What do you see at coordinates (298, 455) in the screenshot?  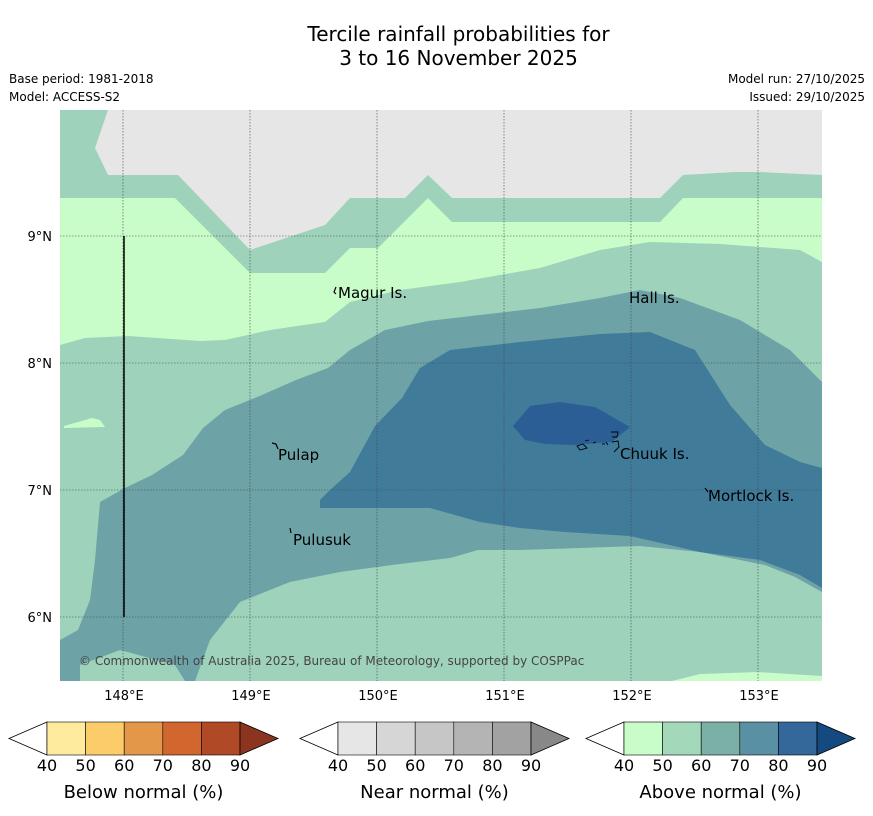 I see `place-label: Pulap` at bounding box center [298, 455].